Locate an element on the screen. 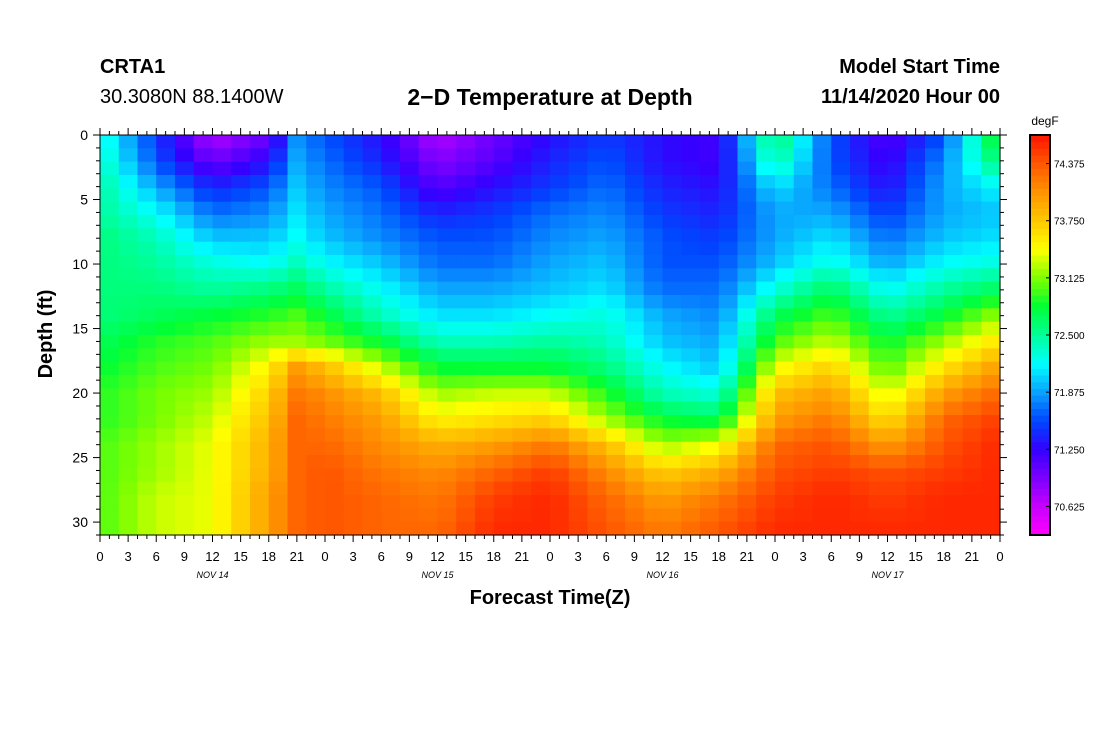  y-tick-label: 0 is located at coordinates (84, 135).